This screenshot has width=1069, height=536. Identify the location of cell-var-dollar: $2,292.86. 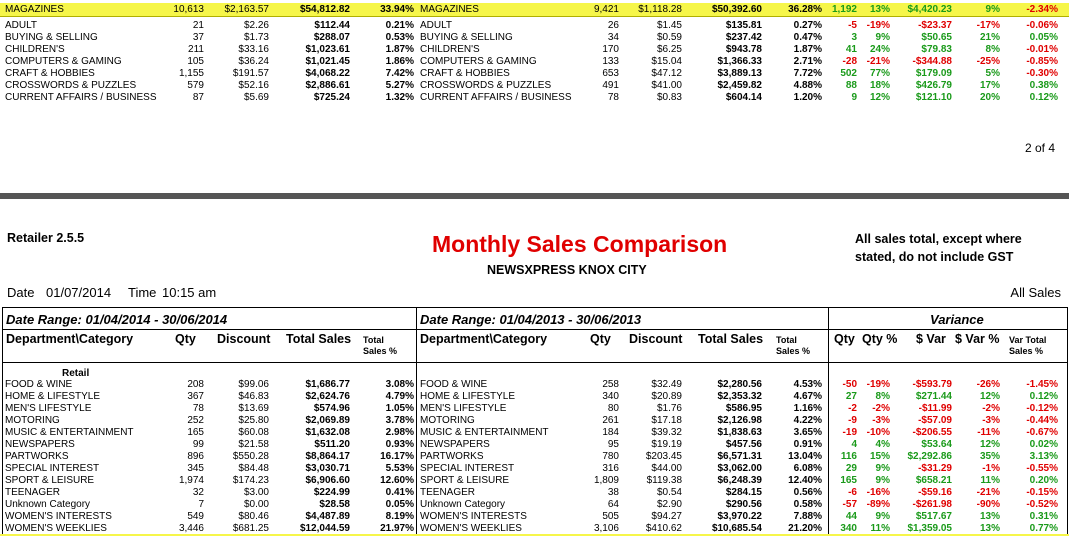
(930, 456).